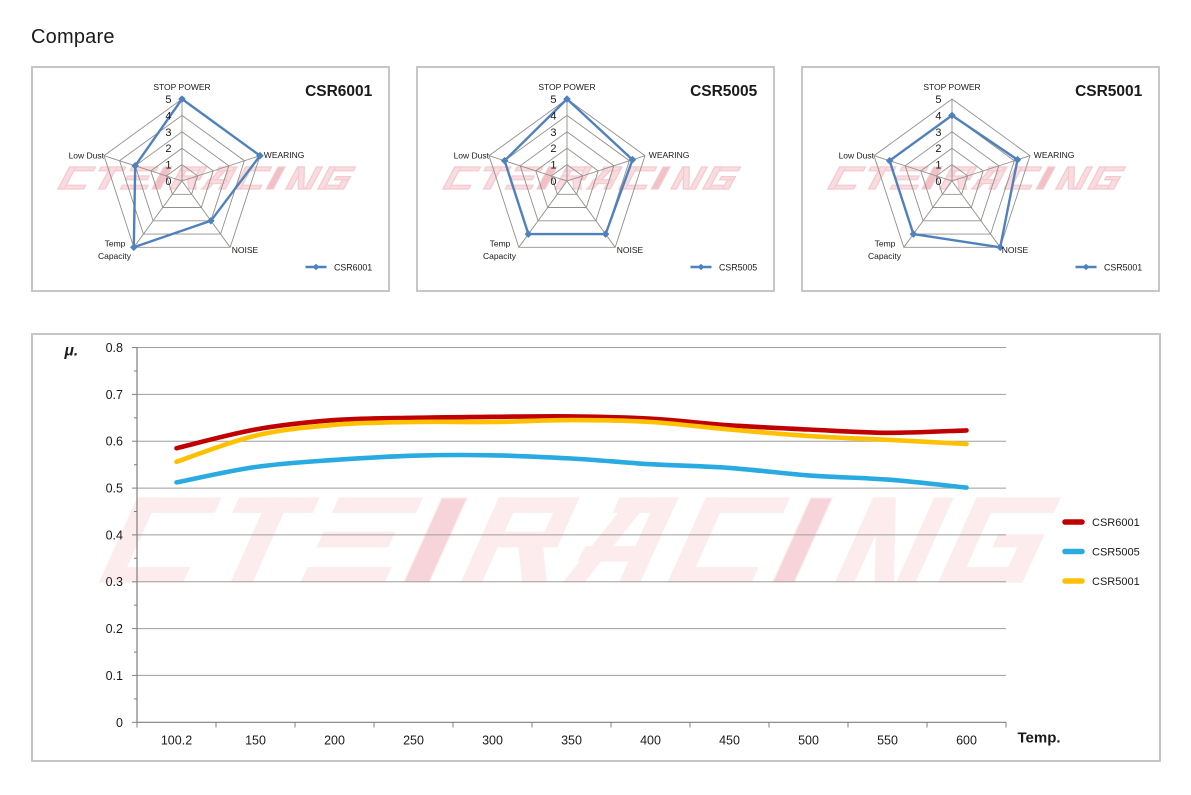 The height and width of the screenshot is (795, 1191). Describe the element at coordinates (176, 741) in the screenshot. I see `svg-text: 100.2` at that location.